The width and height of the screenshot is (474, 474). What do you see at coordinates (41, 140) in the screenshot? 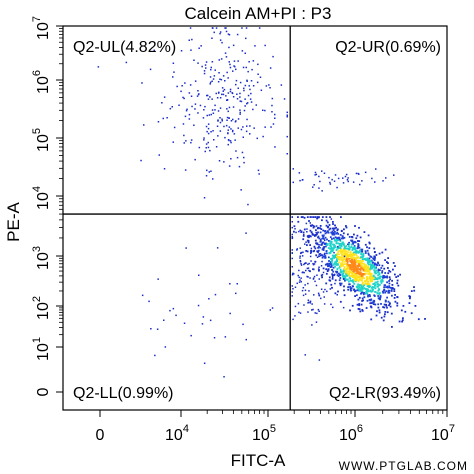
I see `y-tick-label: 105` at bounding box center [41, 140].